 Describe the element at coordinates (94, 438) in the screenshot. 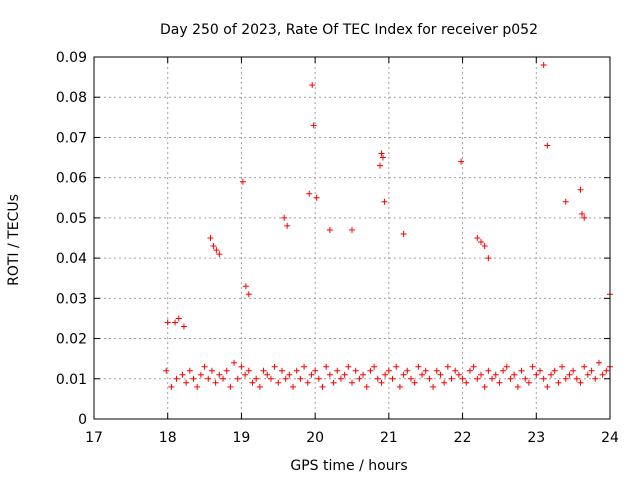

I see `x-tick-label: 17` at that location.